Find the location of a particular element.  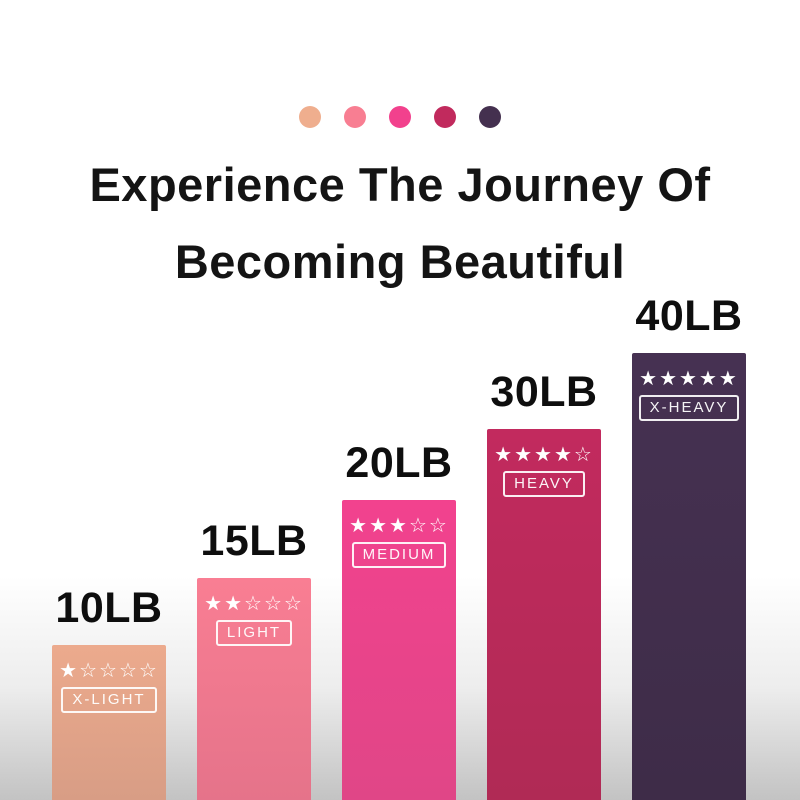

bar: ★☆☆☆☆ X-LIGHT is located at coordinates (109, 722).